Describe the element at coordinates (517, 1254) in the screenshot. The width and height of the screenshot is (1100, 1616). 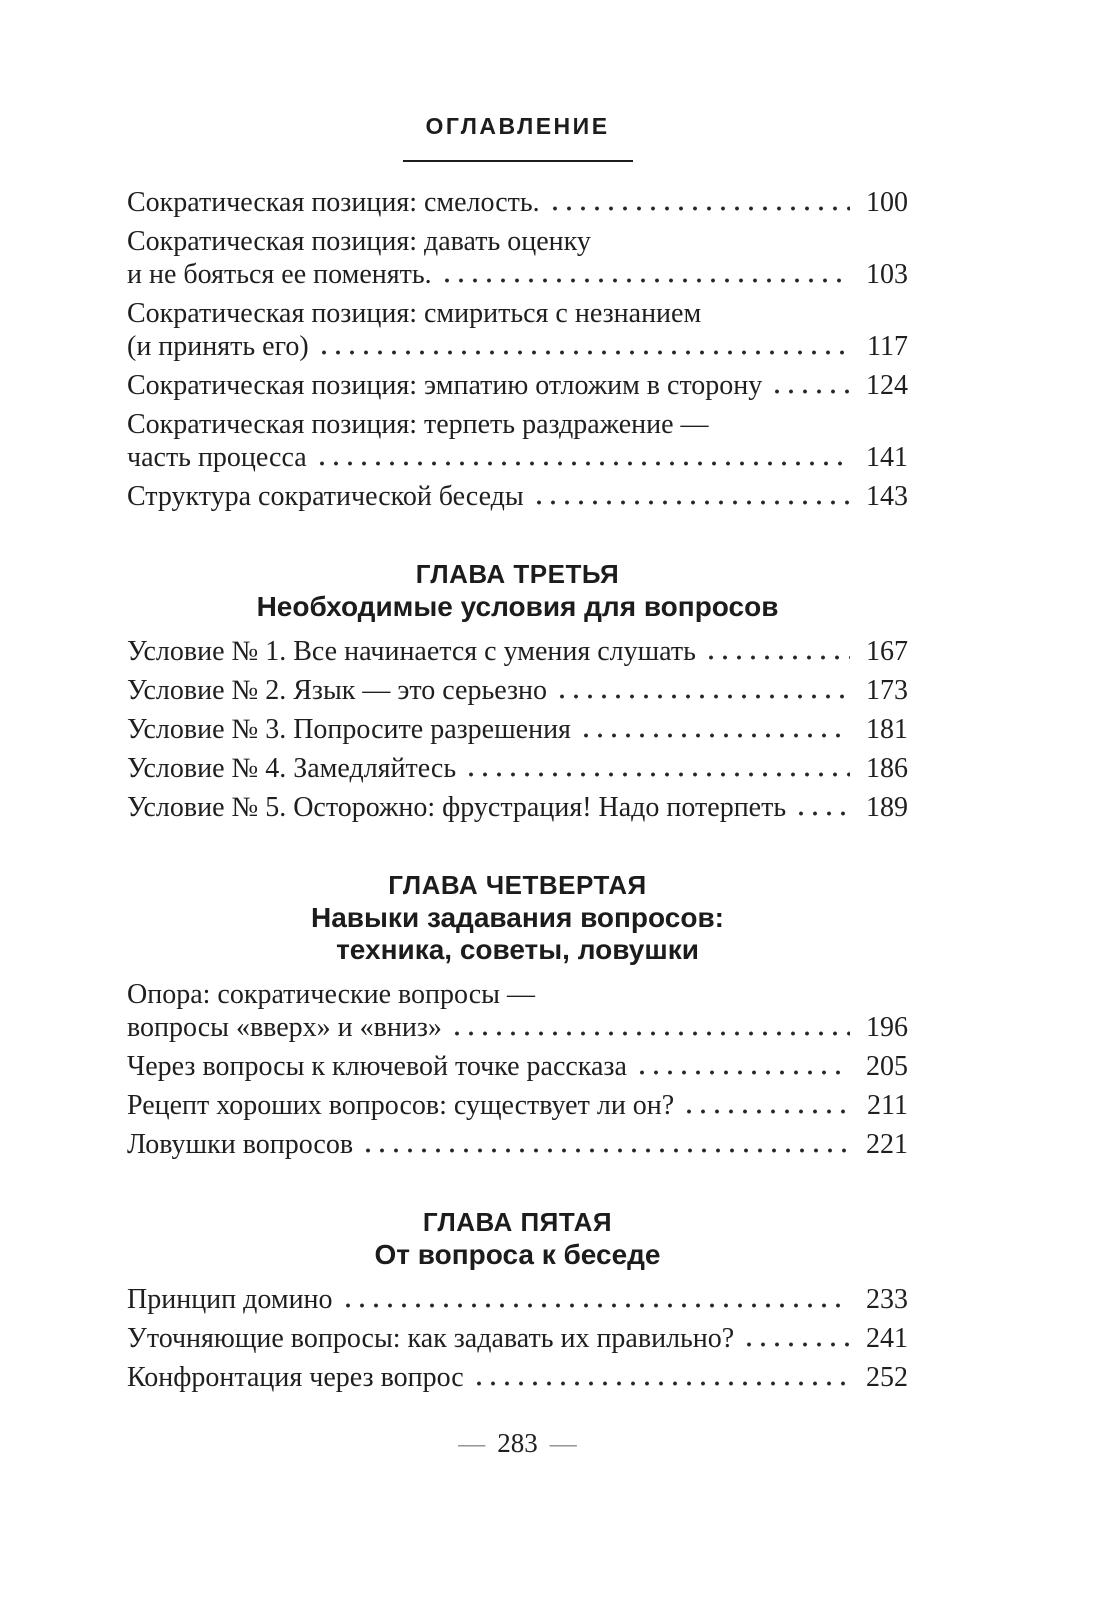
I see `chapter-title: От вопроса к беседе` at that location.